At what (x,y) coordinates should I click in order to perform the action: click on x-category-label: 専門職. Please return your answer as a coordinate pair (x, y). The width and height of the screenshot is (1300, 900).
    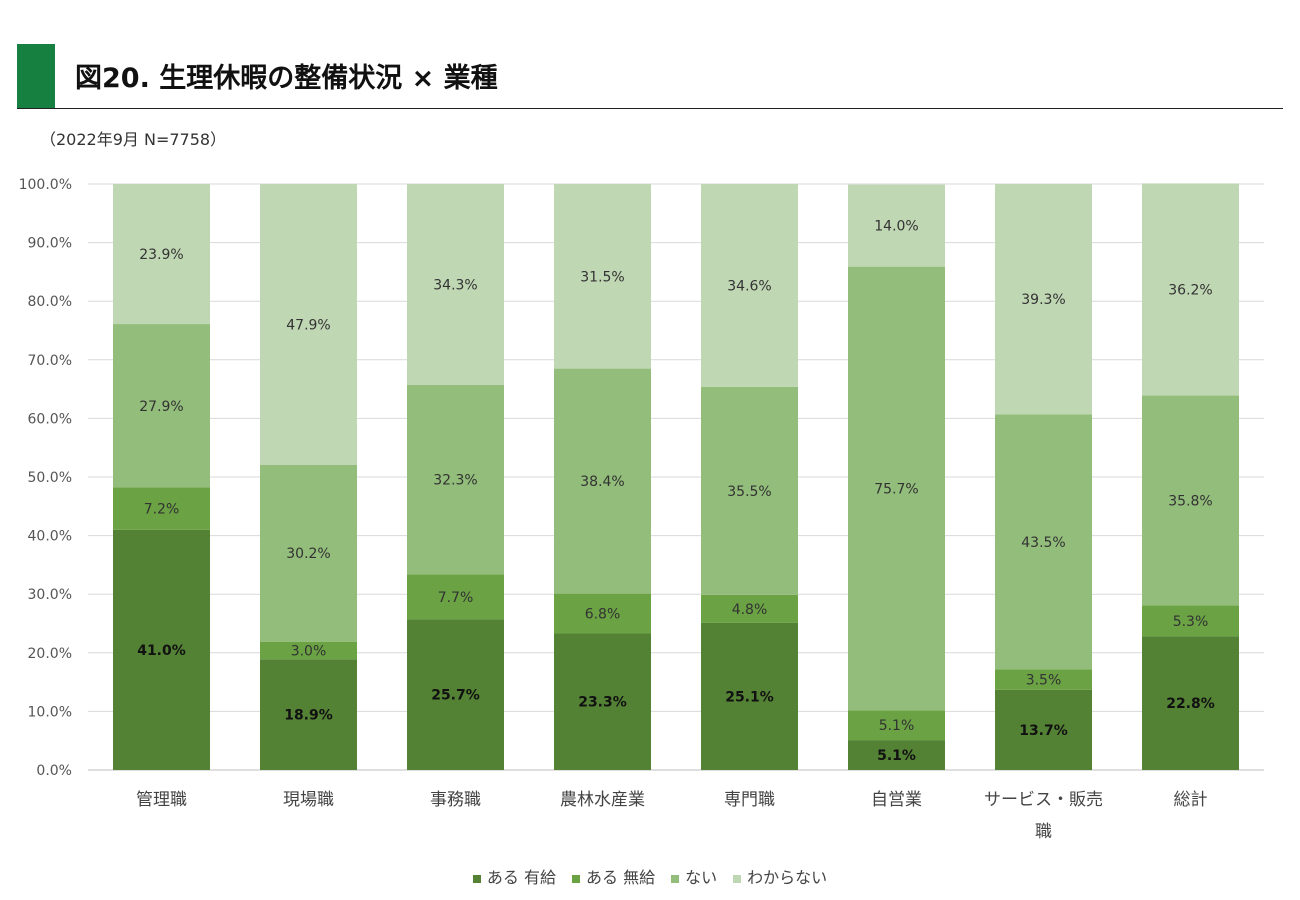
    Looking at the image, I should click on (749, 800).